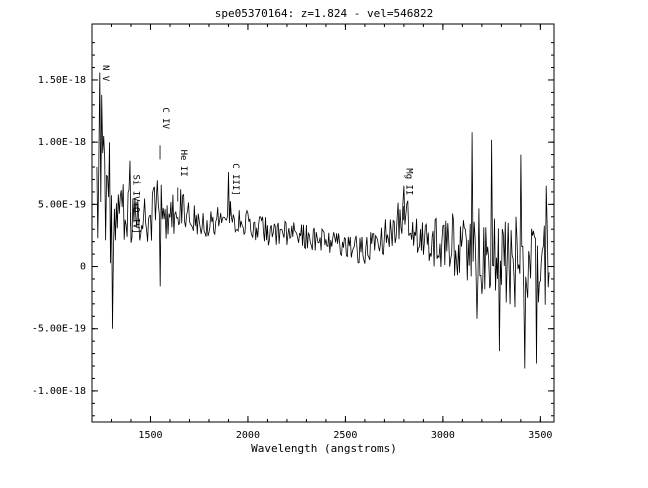 The image size is (648, 488). I want to click on y-tick-label: 0, so click(83, 267).